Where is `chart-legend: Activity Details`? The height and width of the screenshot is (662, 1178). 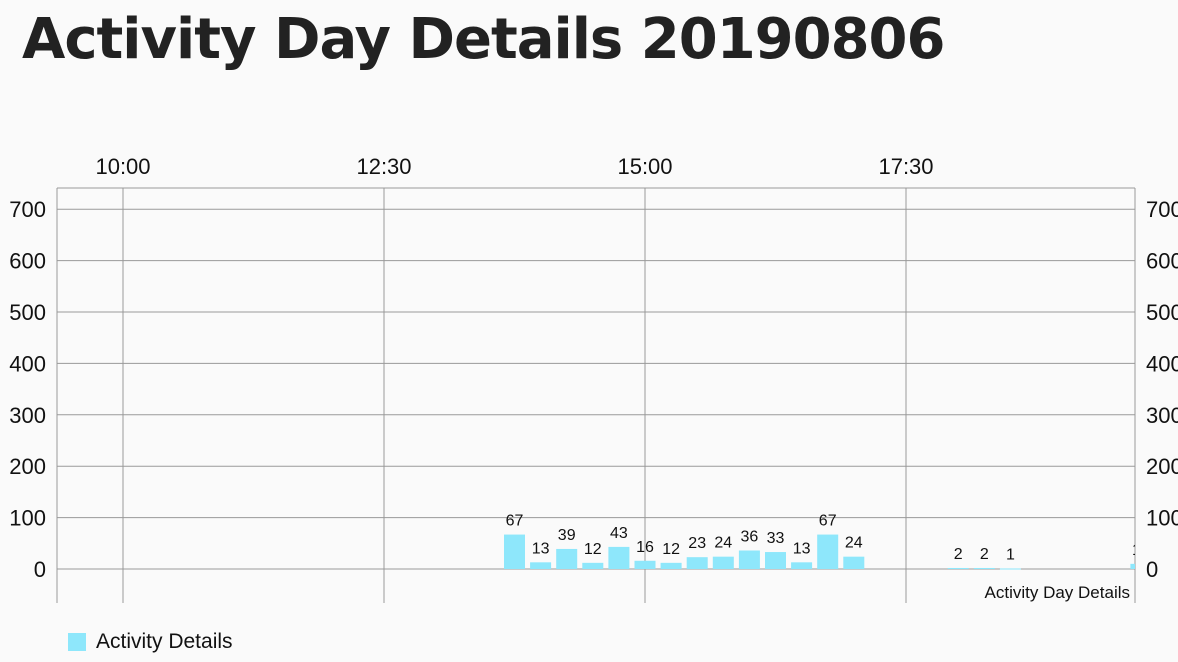 chart-legend: Activity Details is located at coordinates (150, 642).